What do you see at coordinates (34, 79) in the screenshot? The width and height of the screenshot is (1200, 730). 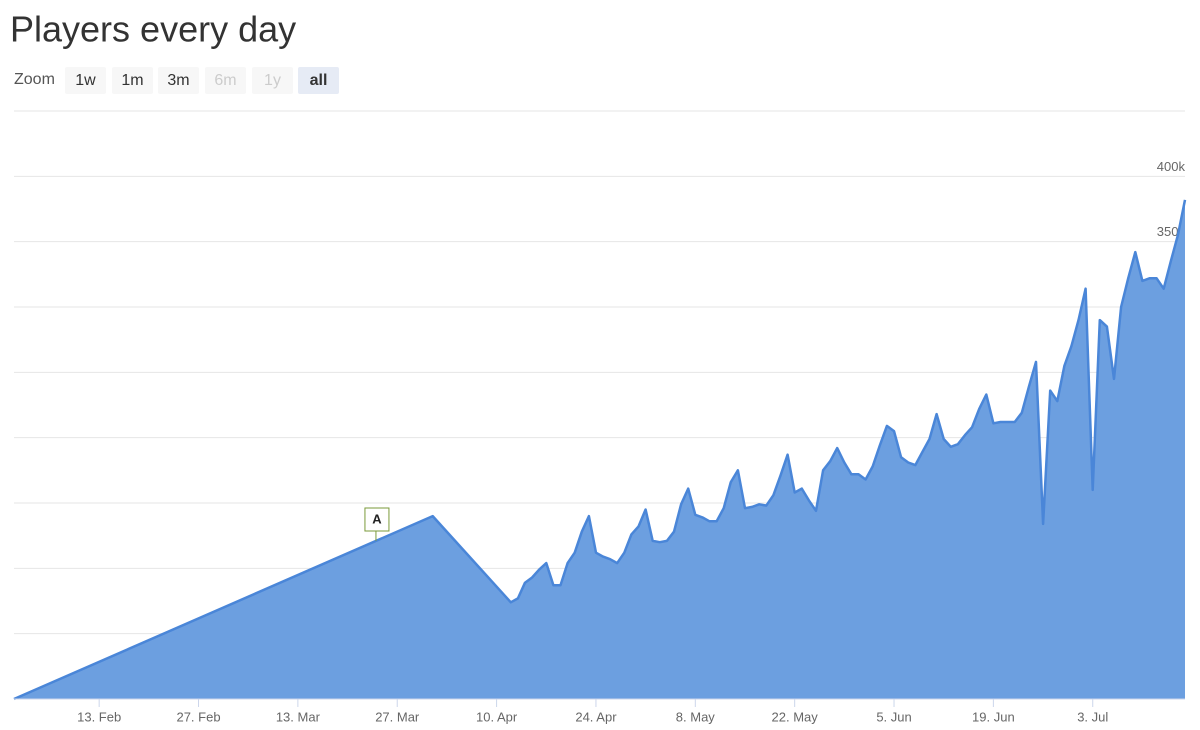 I see `zoom-label: Zoom` at bounding box center [34, 79].